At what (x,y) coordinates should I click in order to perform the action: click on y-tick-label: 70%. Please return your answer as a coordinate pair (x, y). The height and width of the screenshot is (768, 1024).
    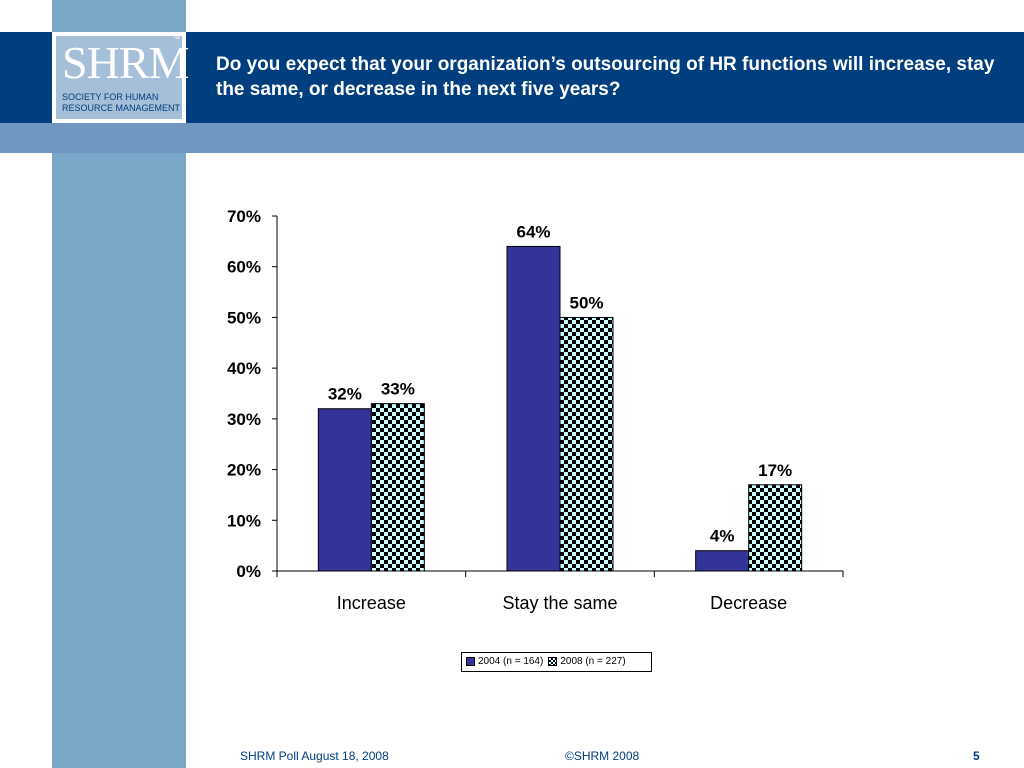
    Looking at the image, I should click on (244, 216).